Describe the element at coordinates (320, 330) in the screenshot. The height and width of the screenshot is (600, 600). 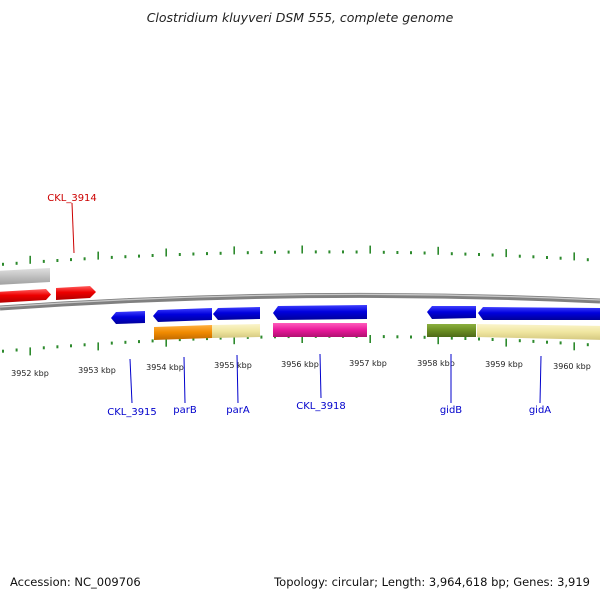
I see `domain-bar-ckl3918-pink` at that location.